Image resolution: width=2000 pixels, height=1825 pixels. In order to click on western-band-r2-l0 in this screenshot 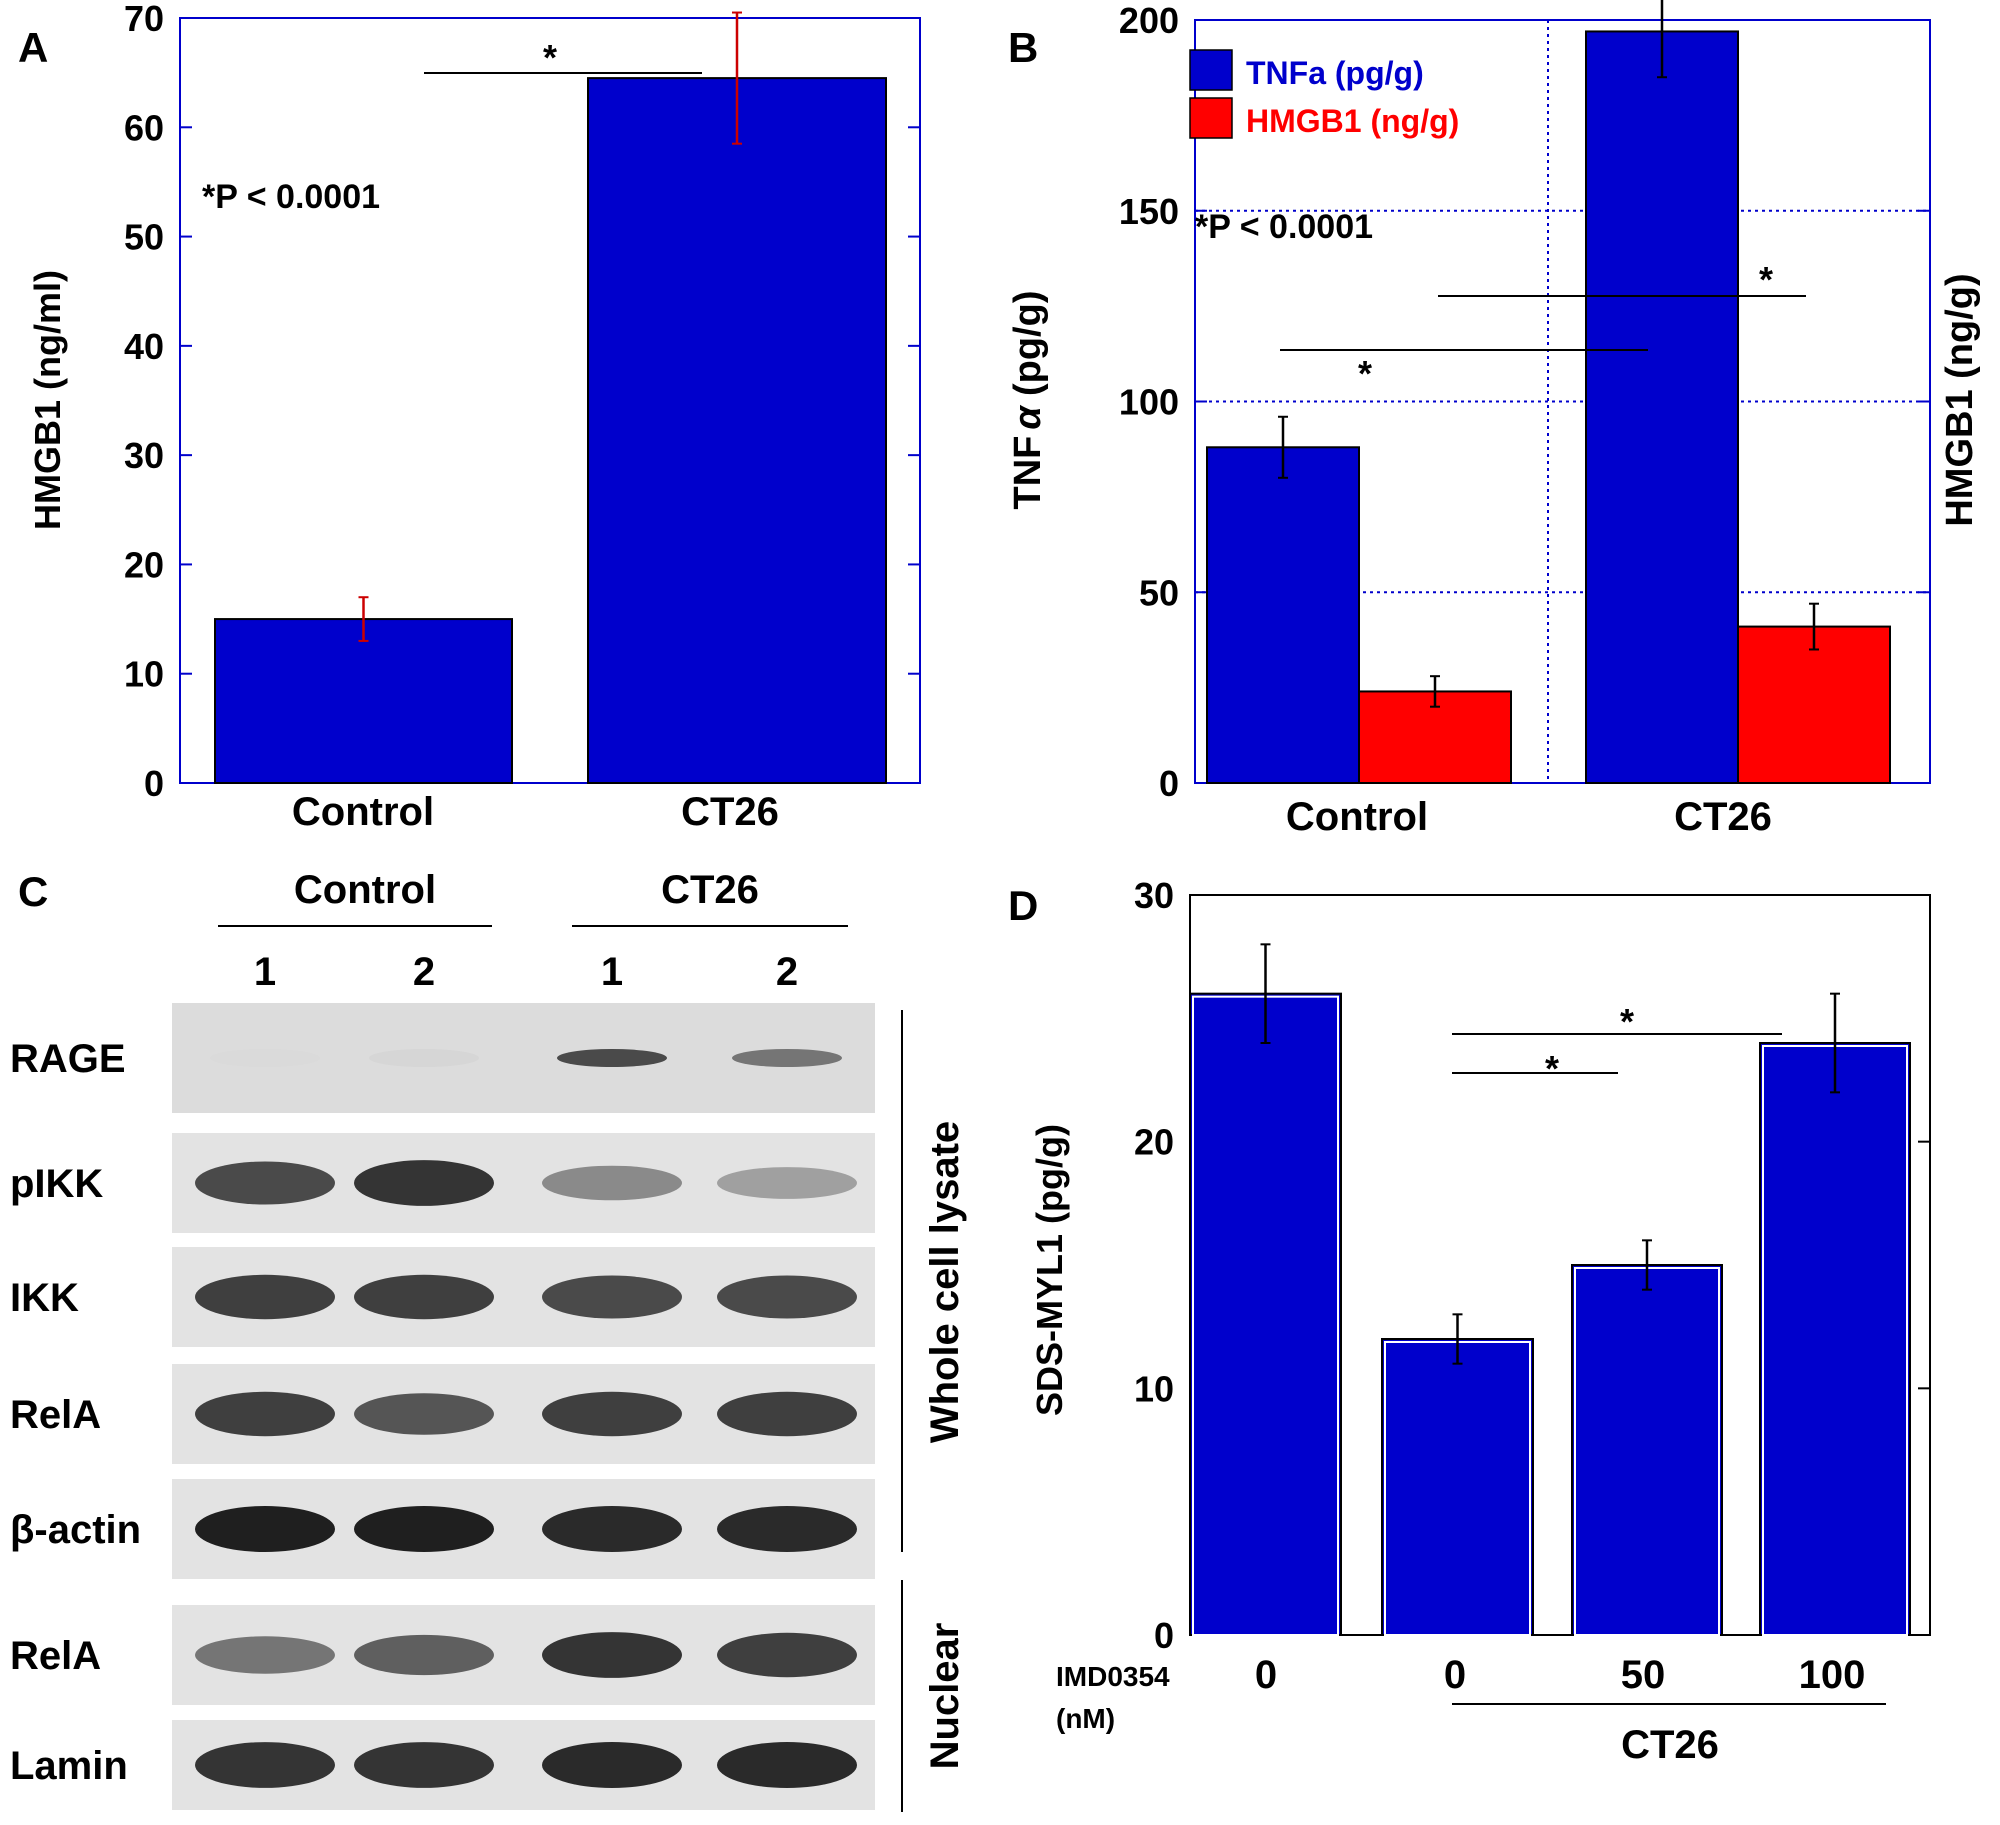, I will do `click(265, 1297)`.